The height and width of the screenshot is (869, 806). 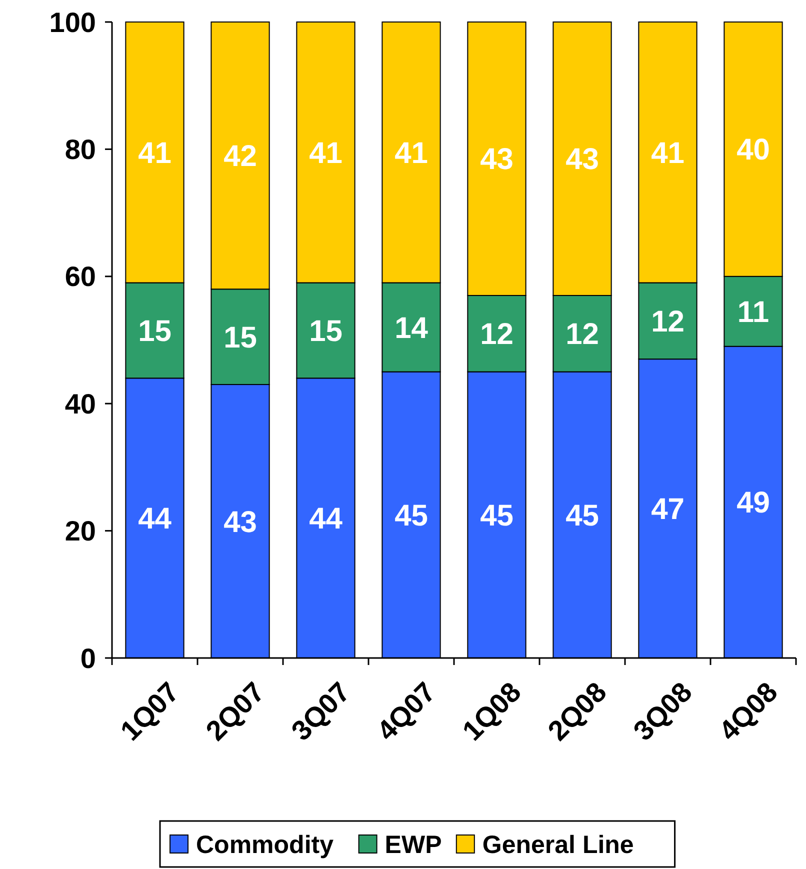 I want to click on y-tick-label: 100, so click(x=72, y=22).